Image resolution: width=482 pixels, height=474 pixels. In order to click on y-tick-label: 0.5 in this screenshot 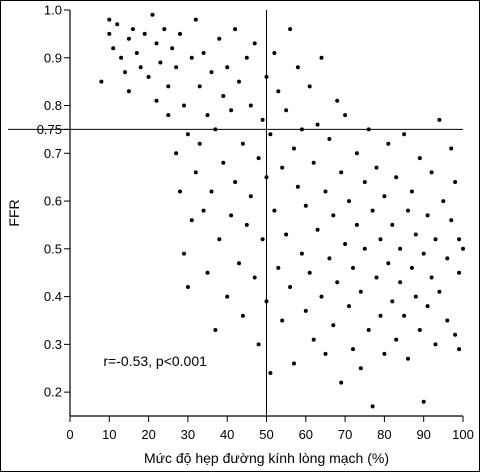, I will do `click(53, 248)`.